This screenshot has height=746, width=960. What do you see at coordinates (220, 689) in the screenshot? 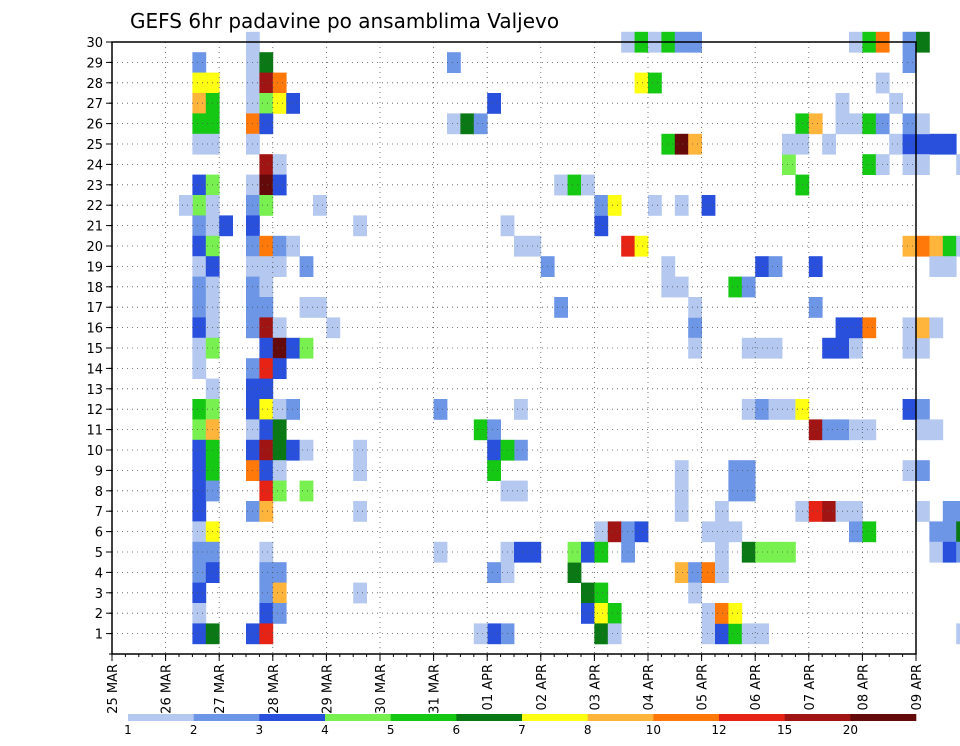
I see `x-tick-label: 27 MAR` at bounding box center [220, 689].